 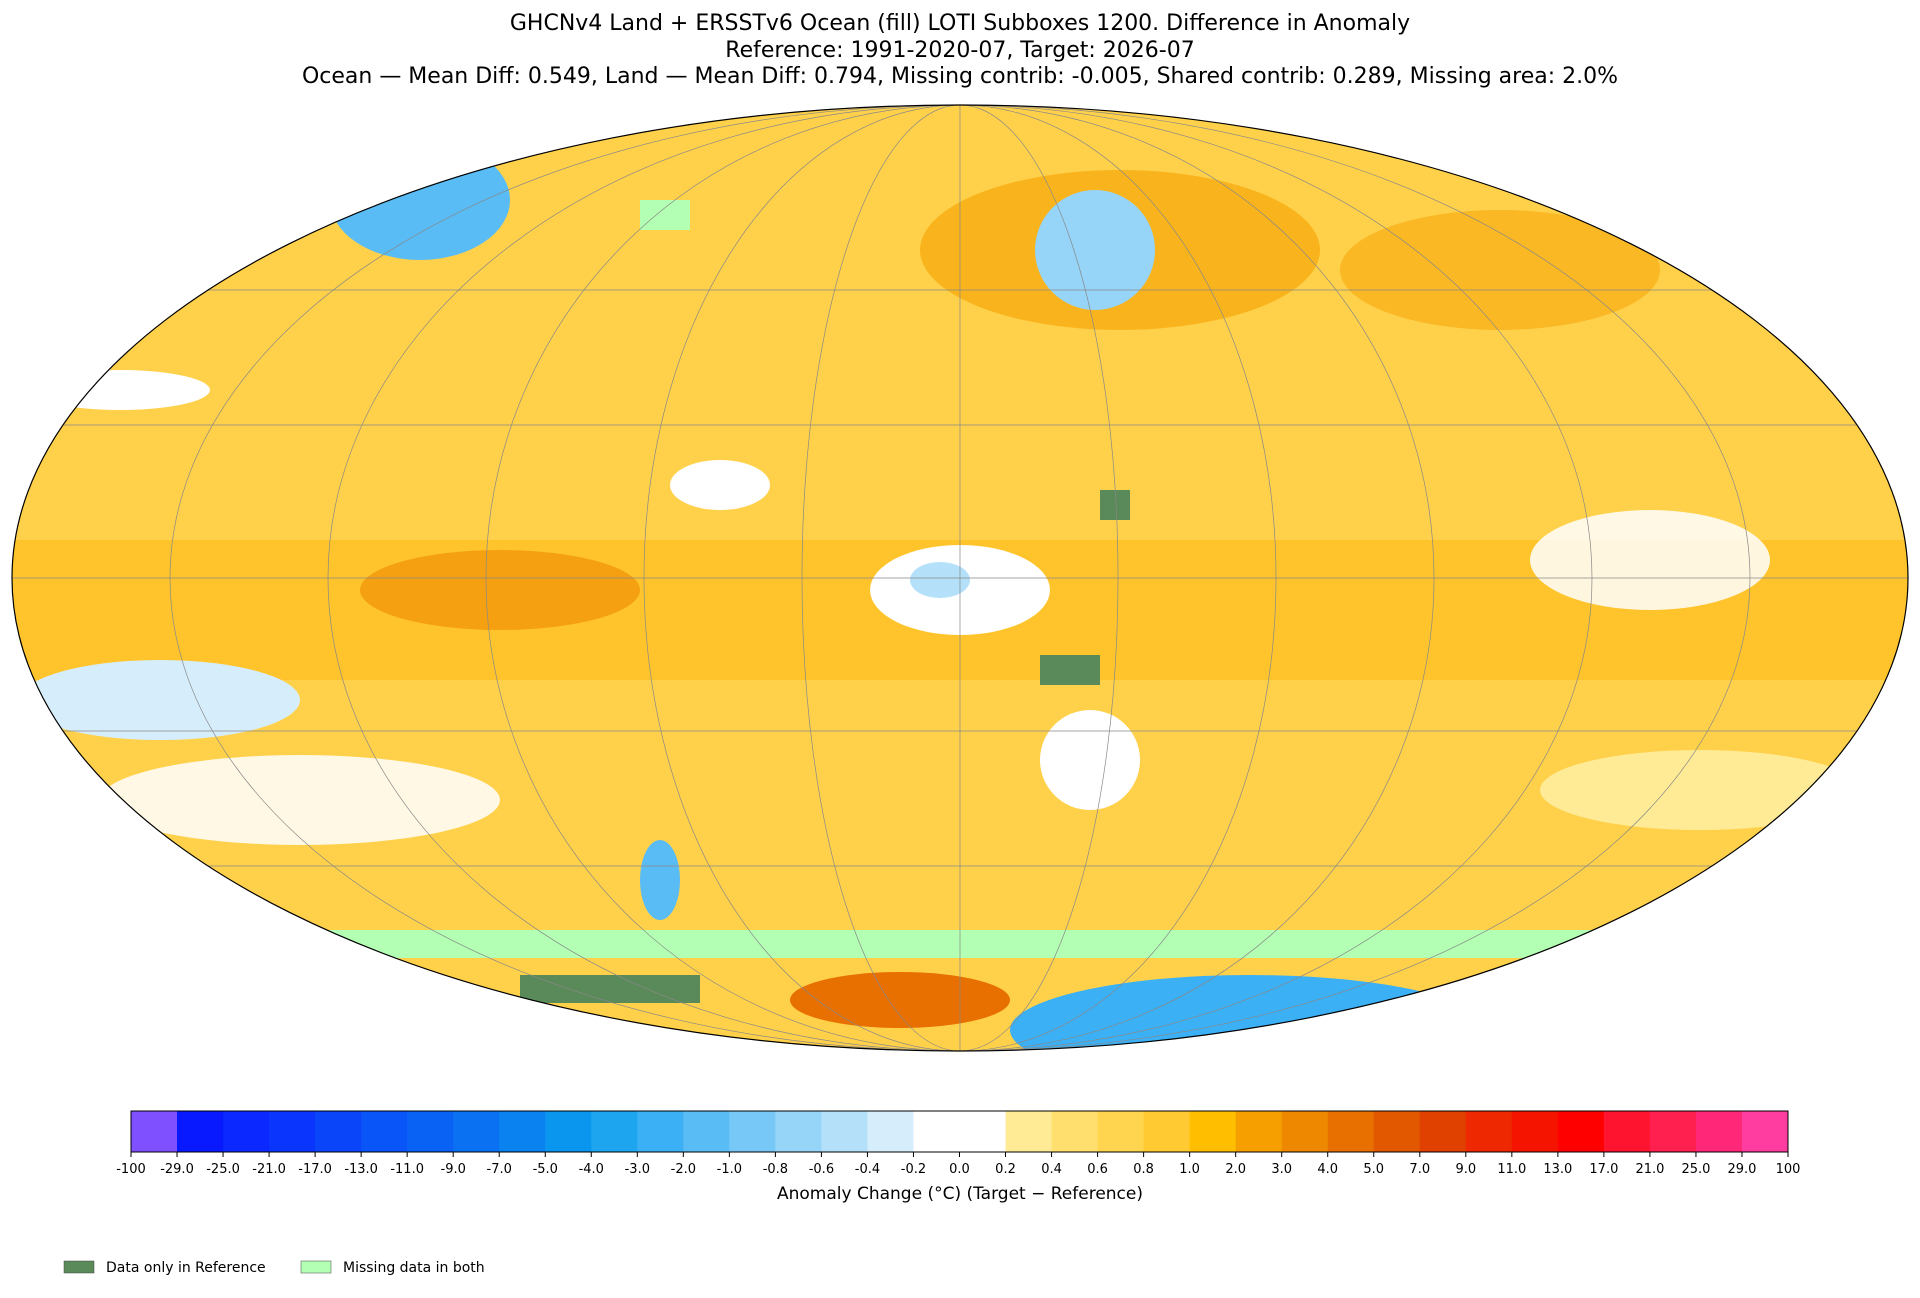 I want to click on tick-label: -13.0, so click(x=361, y=1169).